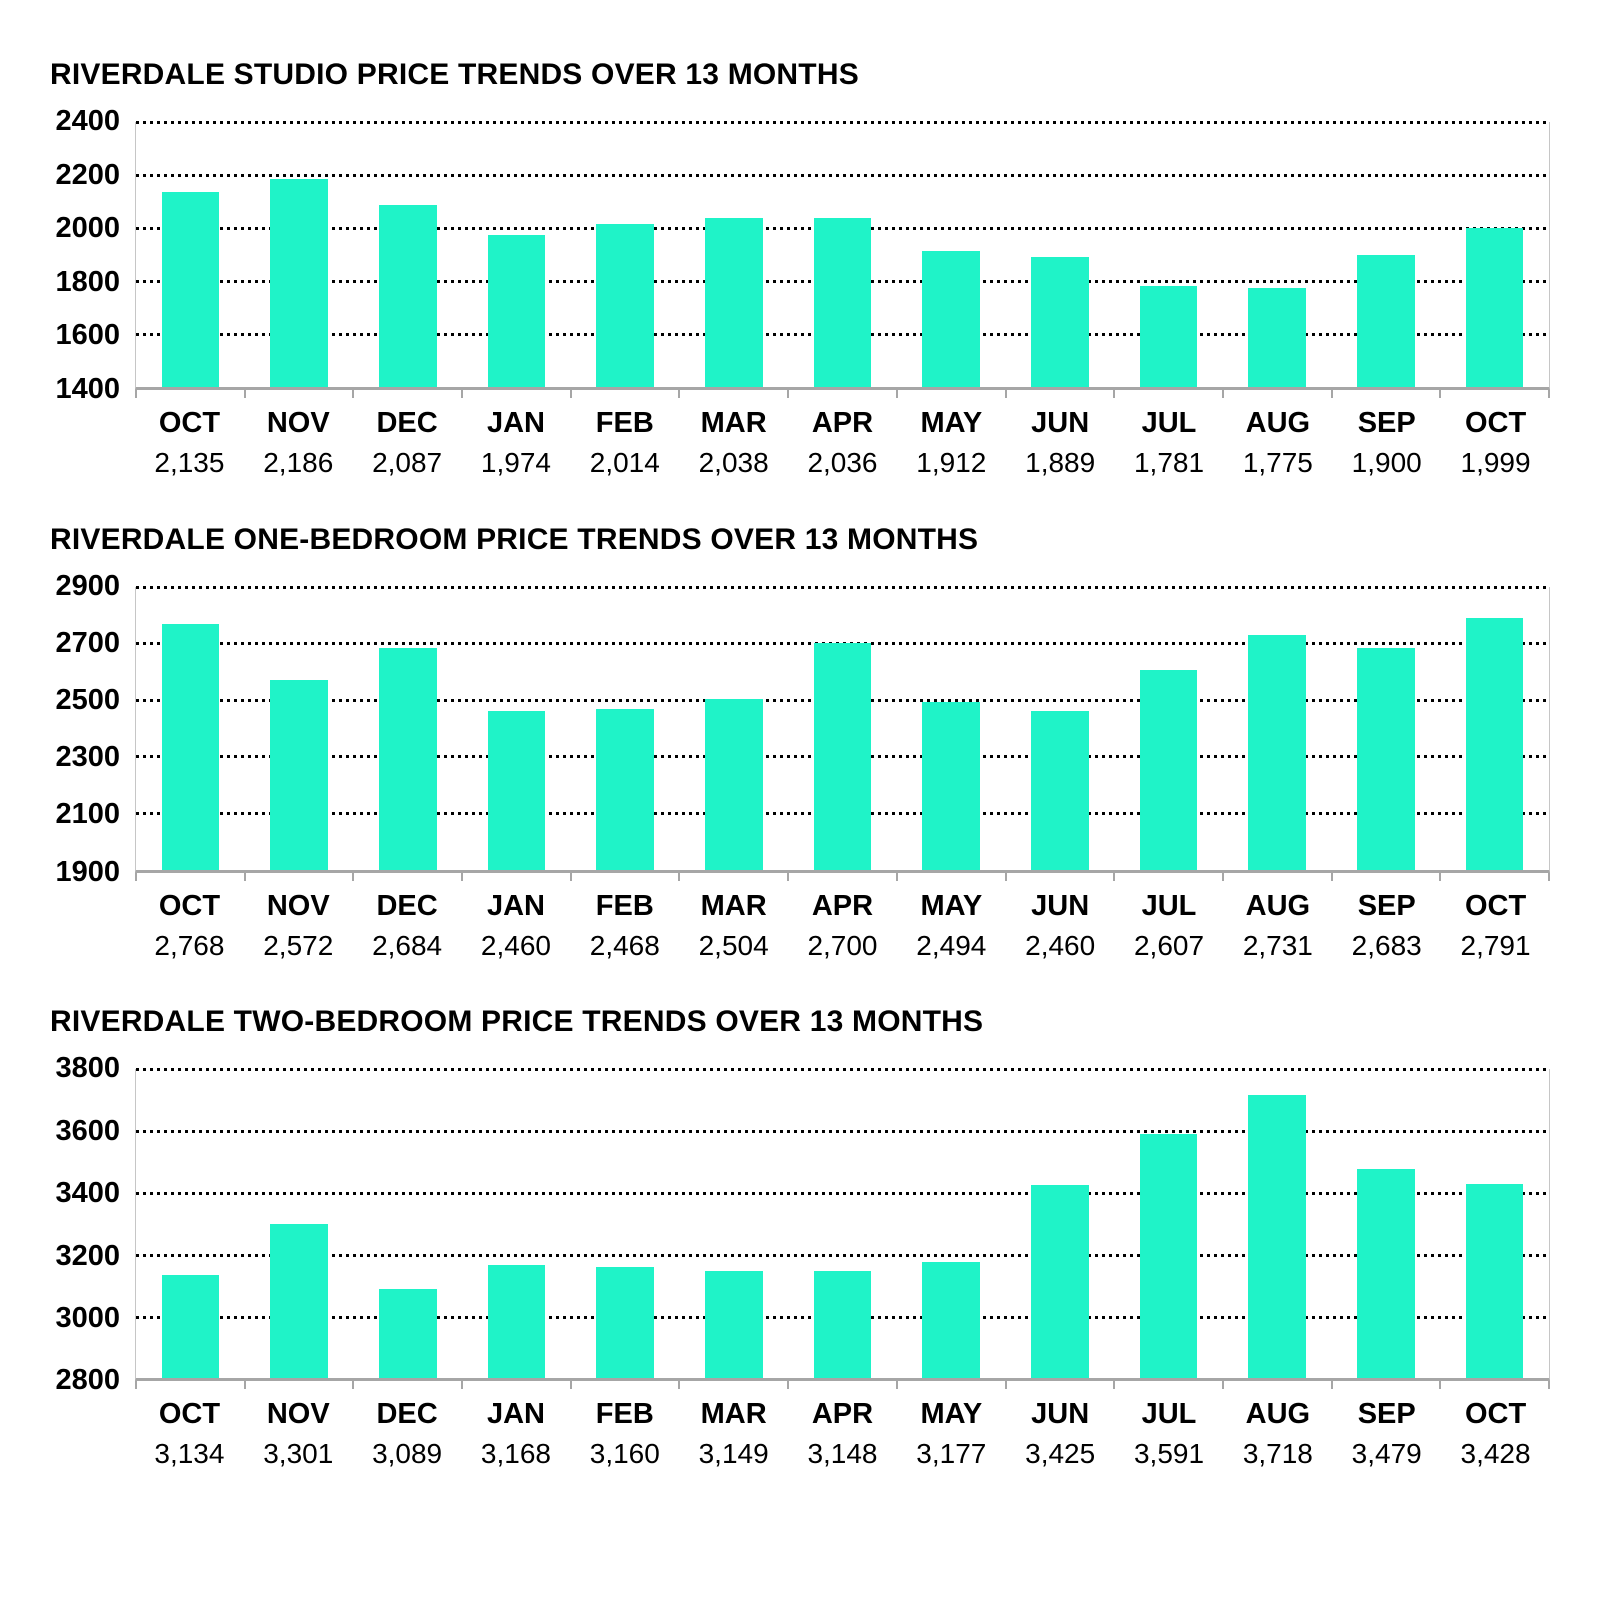 This screenshot has width=1600, height=1615. What do you see at coordinates (407, 945) in the screenshot?
I see `value-label: 2,684` at bounding box center [407, 945].